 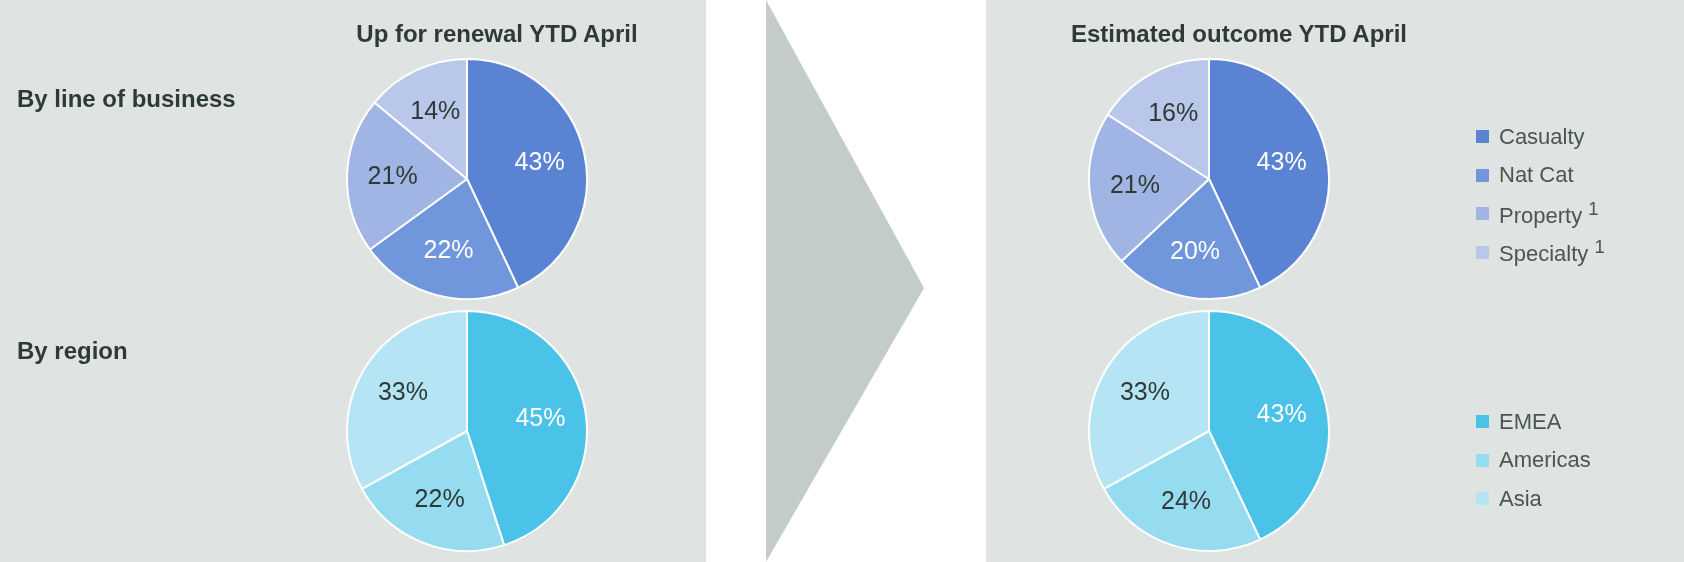 What do you see at coordinates (1530, 421) in the screenshot?
I see `legend-label: EMEA` at bounding box center [1530, 421].